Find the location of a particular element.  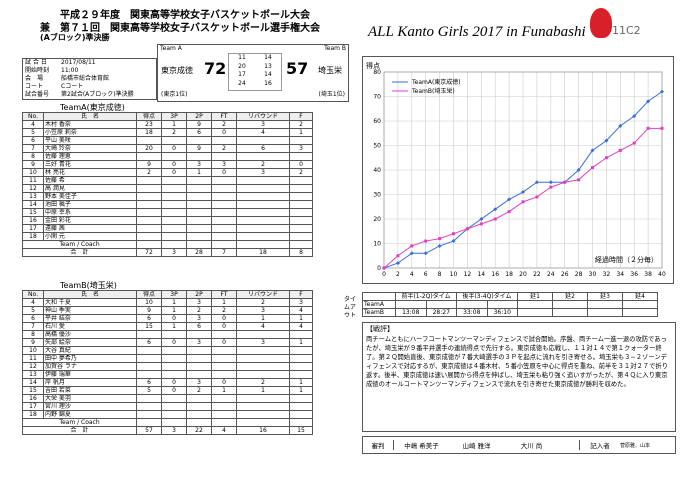

cell: 15 is located at coordinates (33, 390).